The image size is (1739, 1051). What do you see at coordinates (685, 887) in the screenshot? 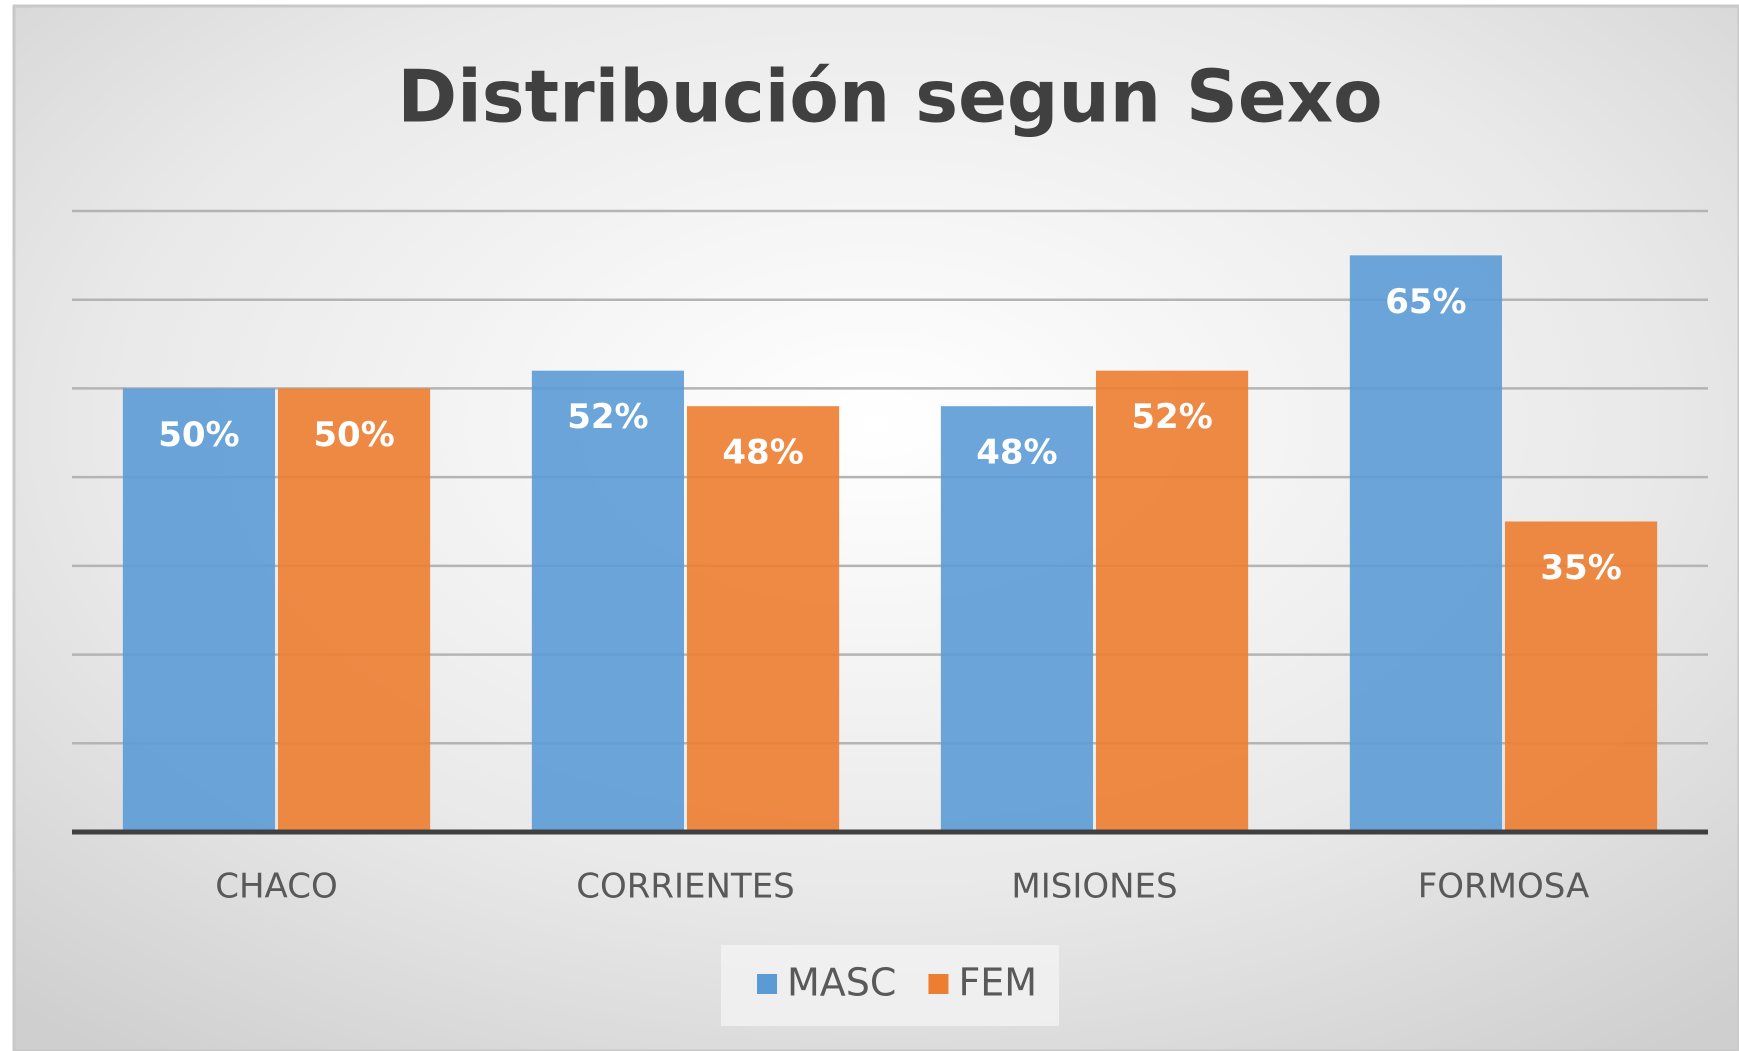
I see `x-tick-label: CORRIENTES` at bounding box center [685, 887].